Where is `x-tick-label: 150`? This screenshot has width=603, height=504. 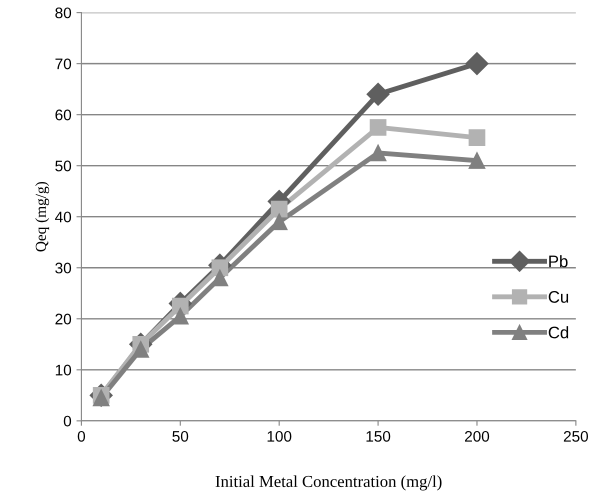 x-tick-label: 150 is located at coordinates (378, 436).